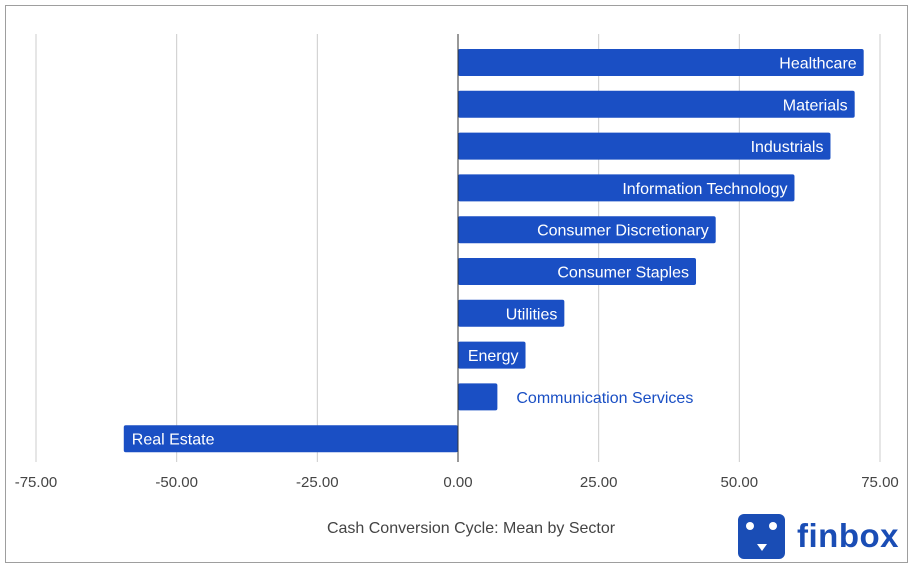 The image size is (915, 570). I want to click on finbox-logo: finbox, so click(818, 536).